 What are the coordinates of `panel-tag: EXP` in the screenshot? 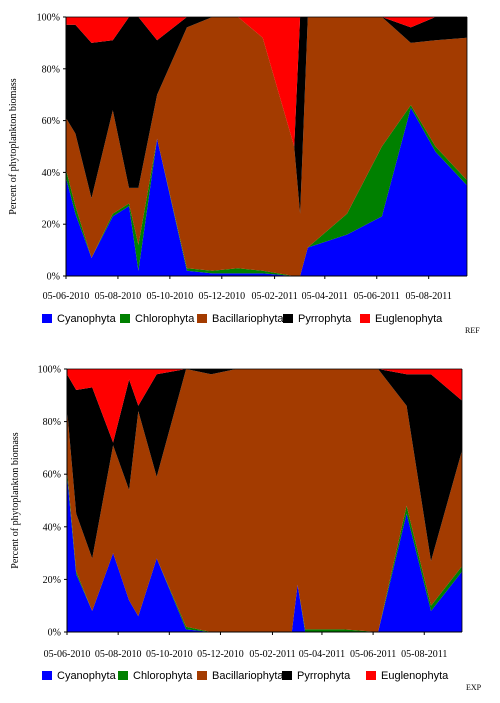 It's located at (474, 687).